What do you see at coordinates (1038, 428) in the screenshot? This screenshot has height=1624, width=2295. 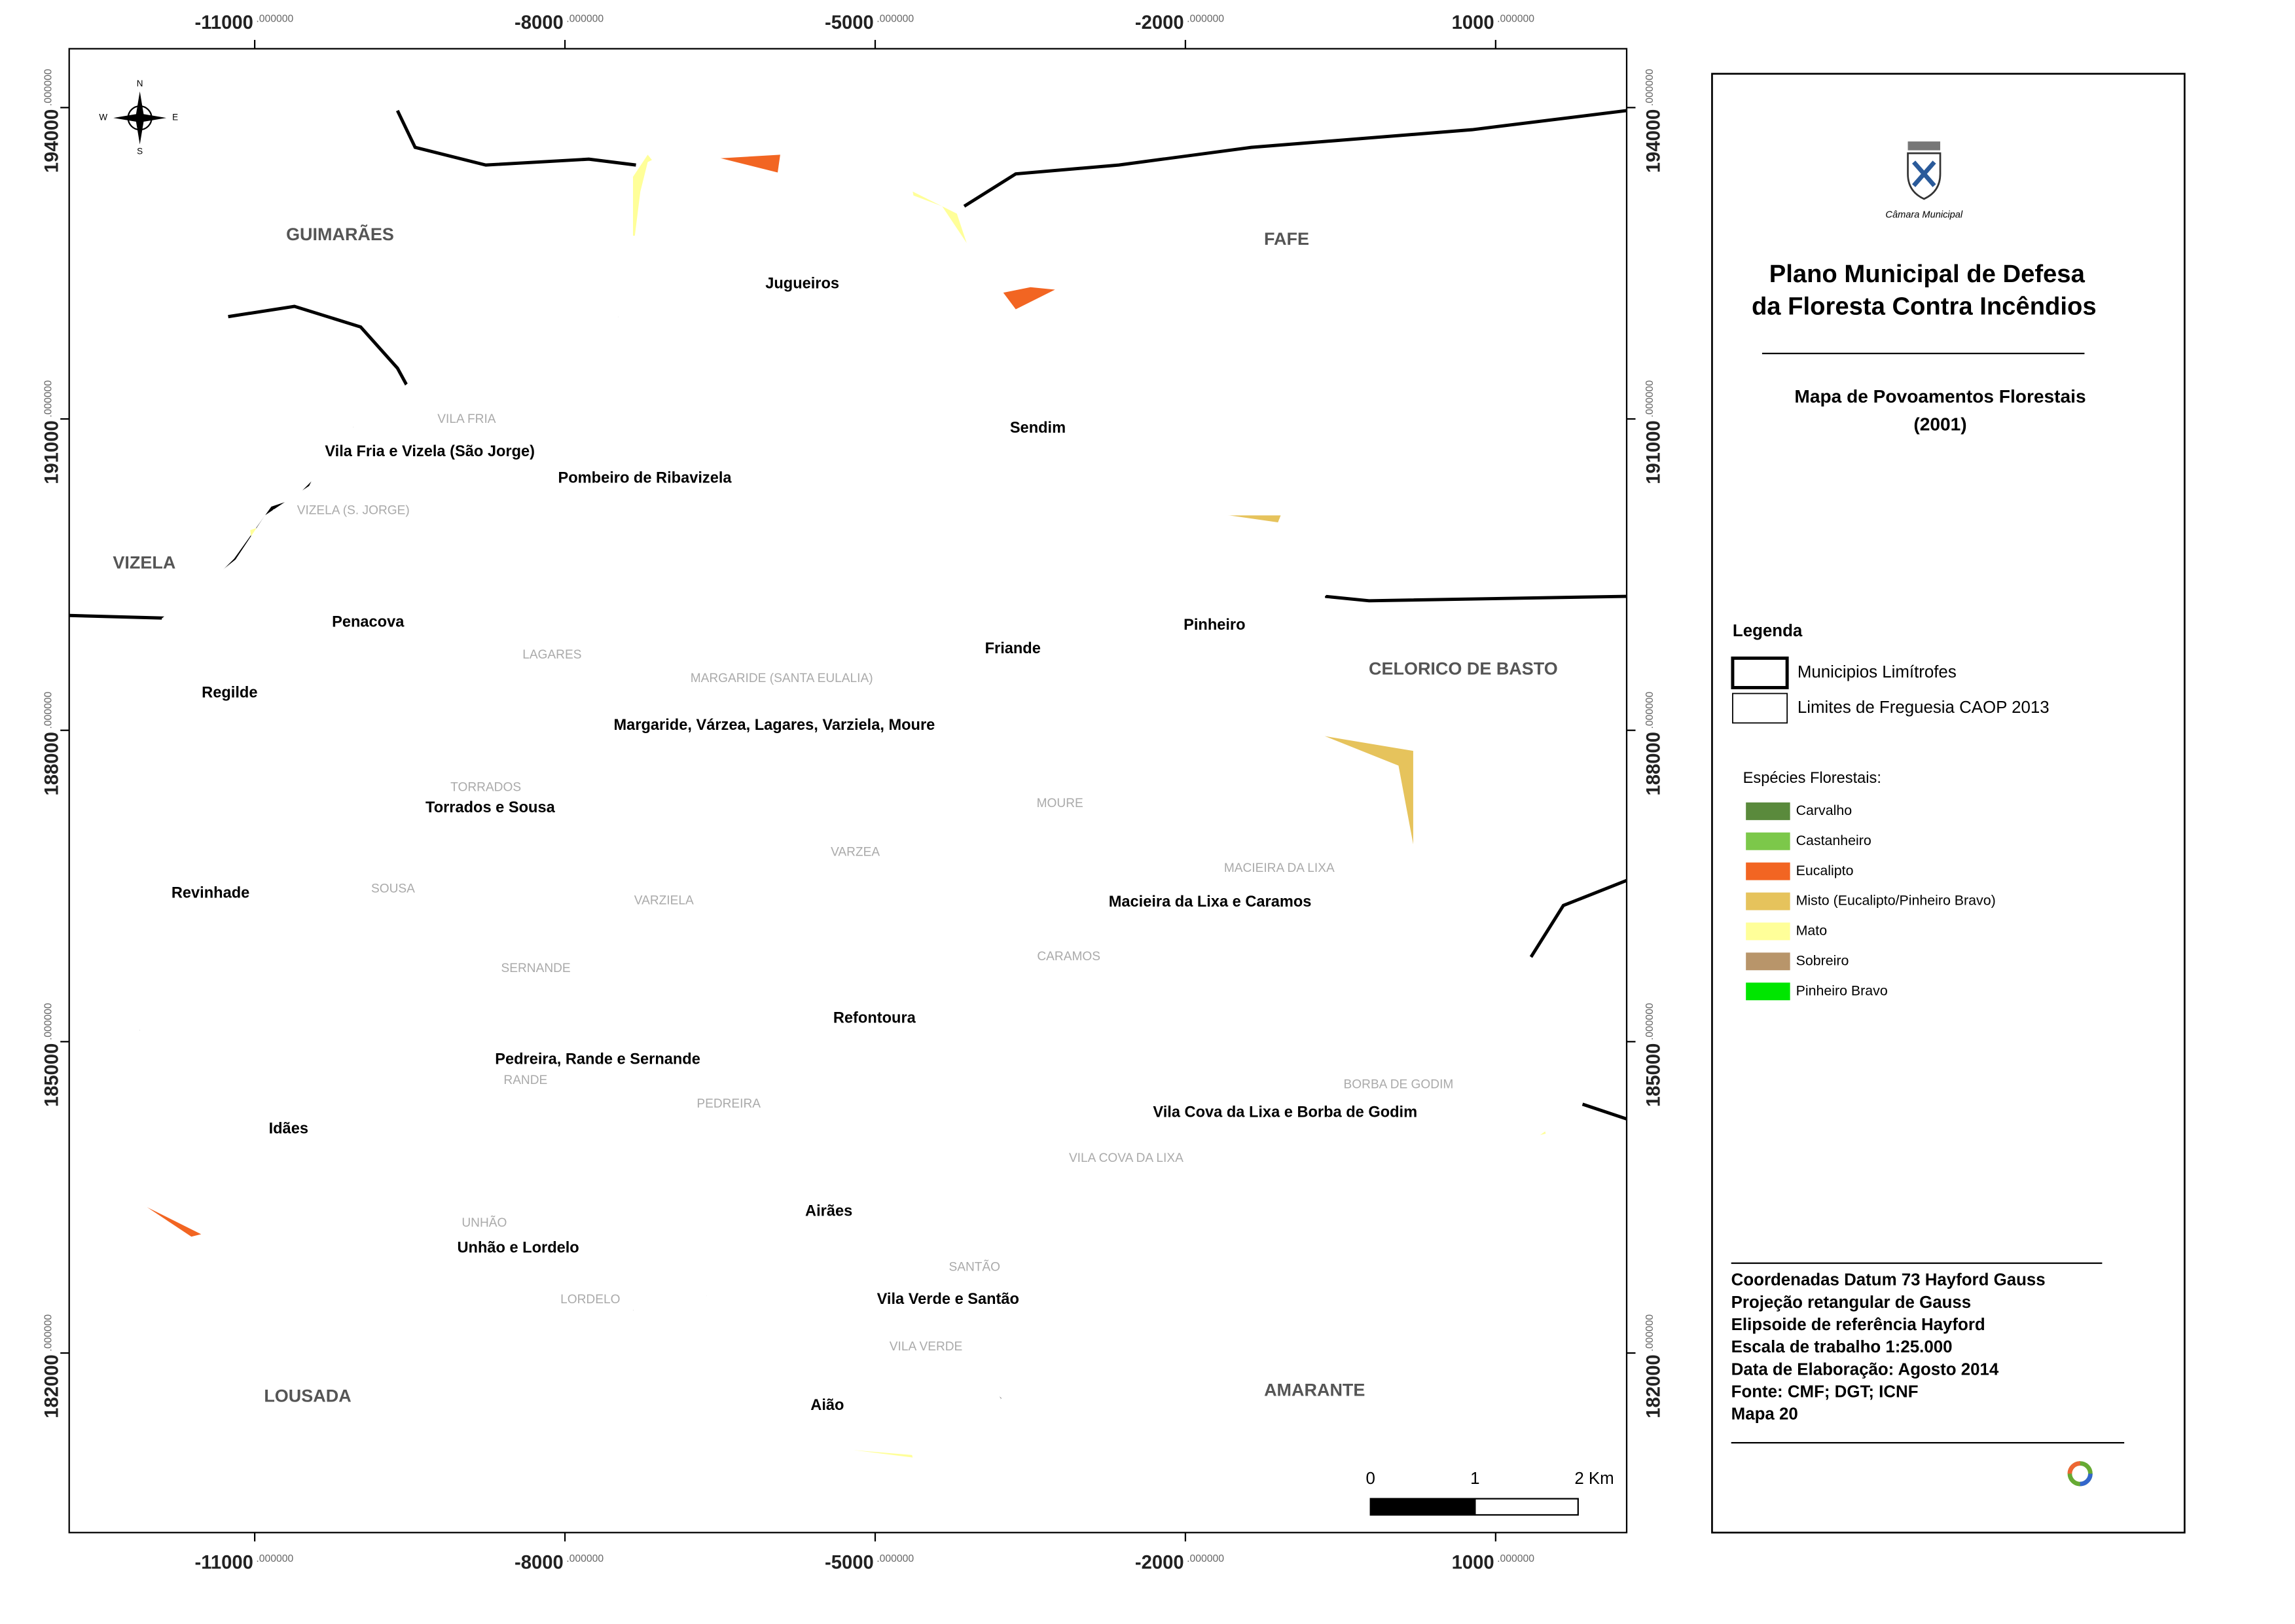 I see `parish-label: Sendim` at bounding box center [1038, 428].